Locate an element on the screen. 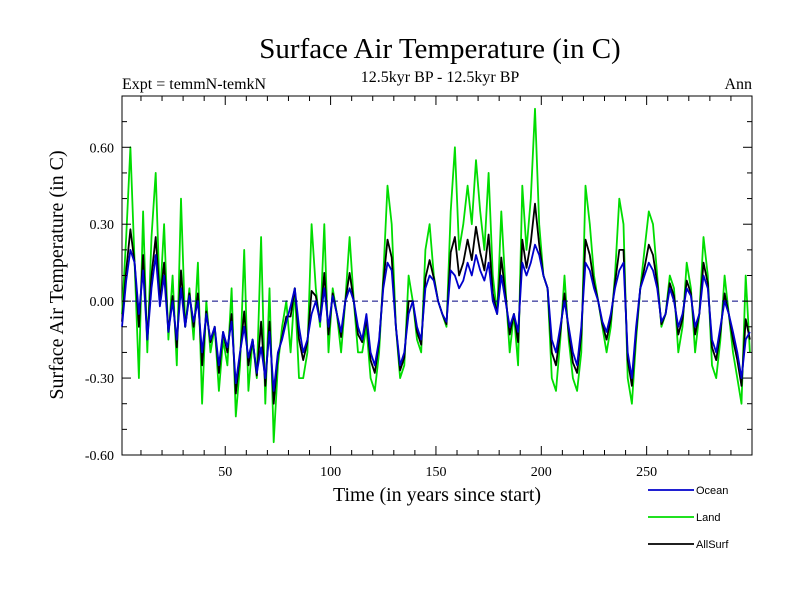 This screenshot has width=800, height=600. y-tick-label: 0.30 is located at coordinates (102, 225).